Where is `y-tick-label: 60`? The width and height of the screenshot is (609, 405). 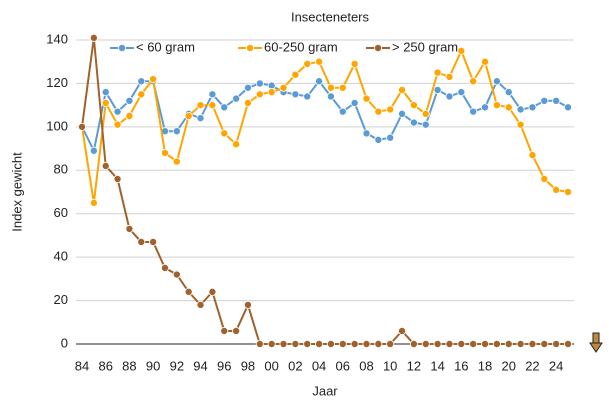 y-tick-label: 60 is located at coordinates (61, 212).